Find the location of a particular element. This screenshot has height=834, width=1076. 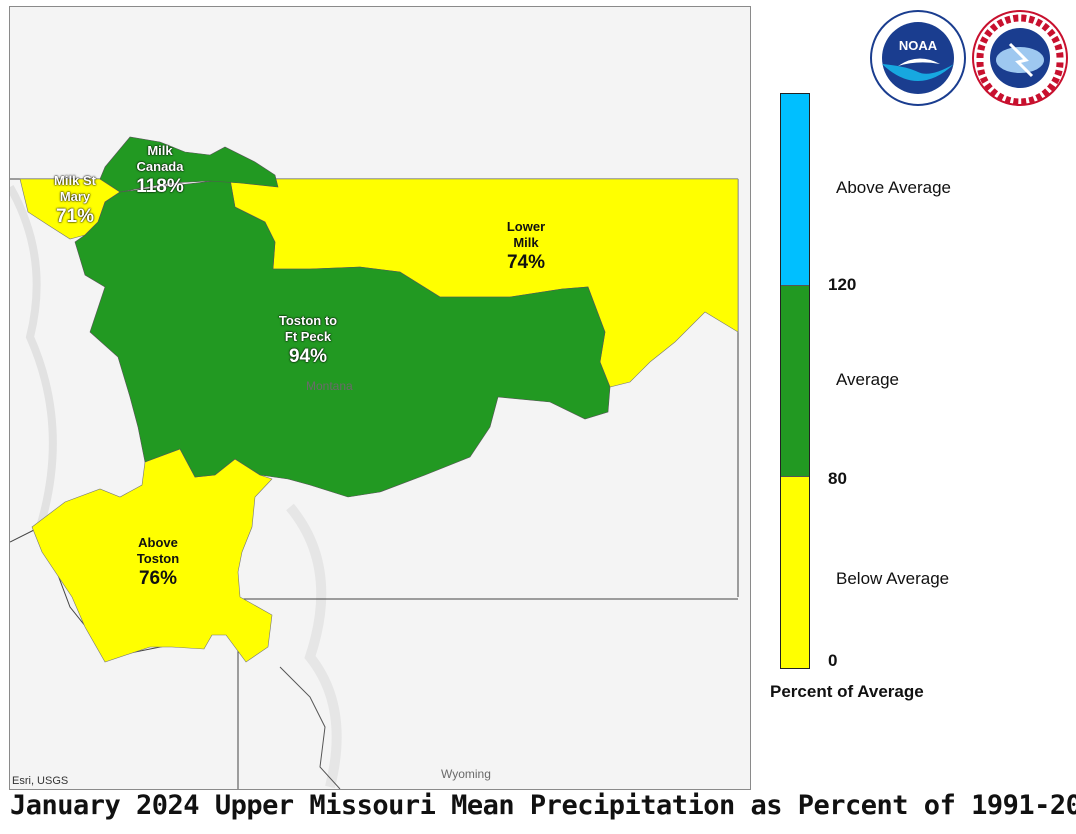

region-name: Milk St Mary is located at coordinates (75, 188).